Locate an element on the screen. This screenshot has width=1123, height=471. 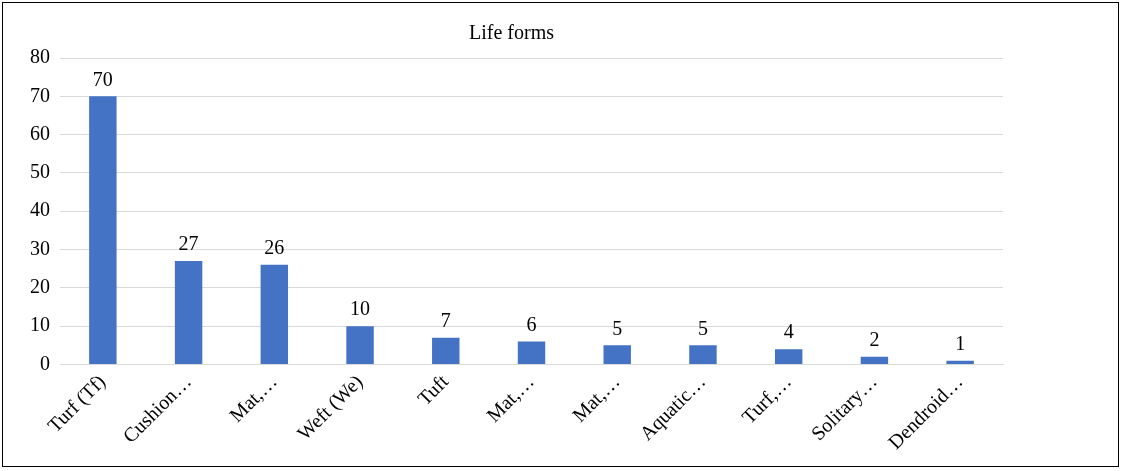
y-tick-label: 60 is located at coordinates (40, 132).